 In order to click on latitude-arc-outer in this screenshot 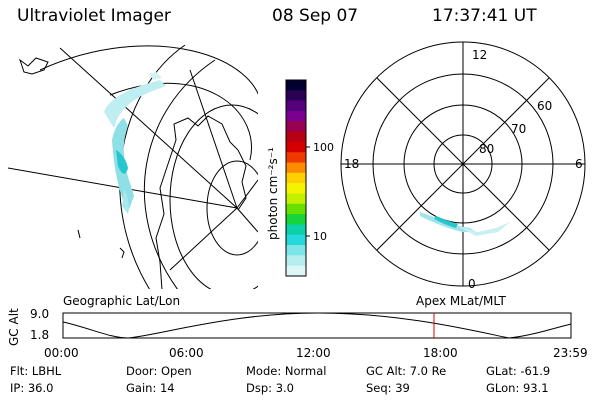, I will do `click(152, 166)`.